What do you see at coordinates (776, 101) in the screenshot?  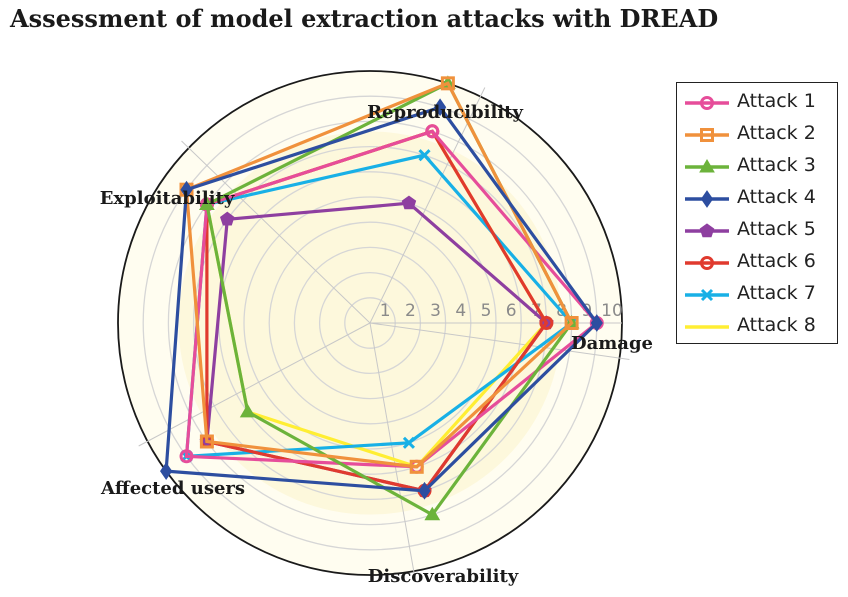 I see `legend-label: Attack 1` at bounding box center [776, 101].